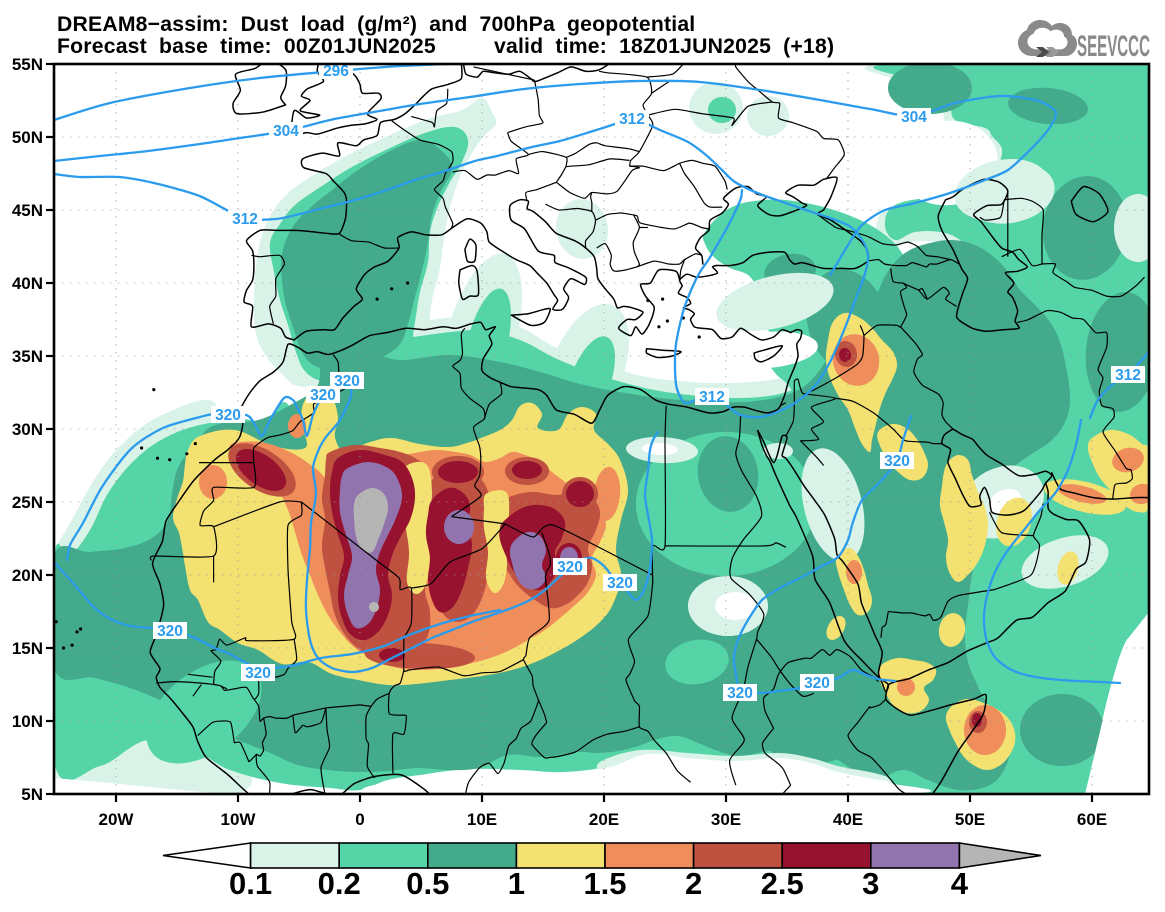 Image resolution: width=1165 pixels, height=912 pixels. What do you see at coordinates (239, 819) in the screenshot?
I see `svg-text: 10W` at bounding box center [239, 819].